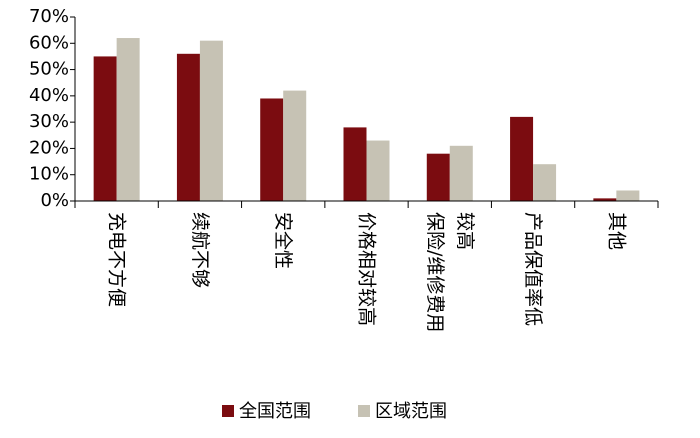 The height and width of the screenshot is (438, 700). Describe the element at coordinates (199, 250) in the screenshot. I see `x-tick-label: 续航不够` at that location.